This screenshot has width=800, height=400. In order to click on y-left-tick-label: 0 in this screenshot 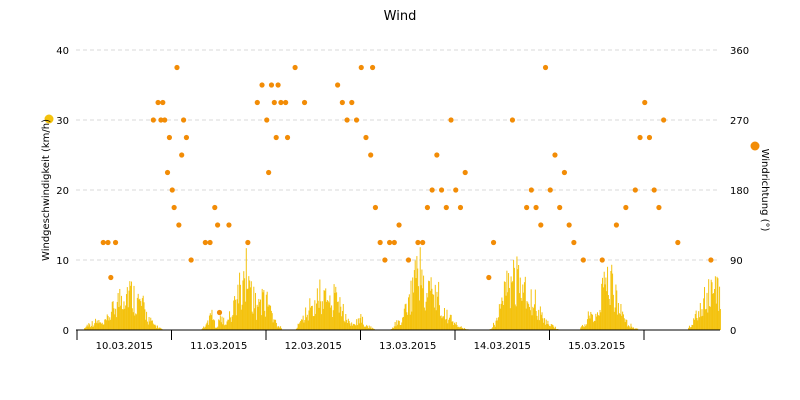, I will do `click(66, 331)`.